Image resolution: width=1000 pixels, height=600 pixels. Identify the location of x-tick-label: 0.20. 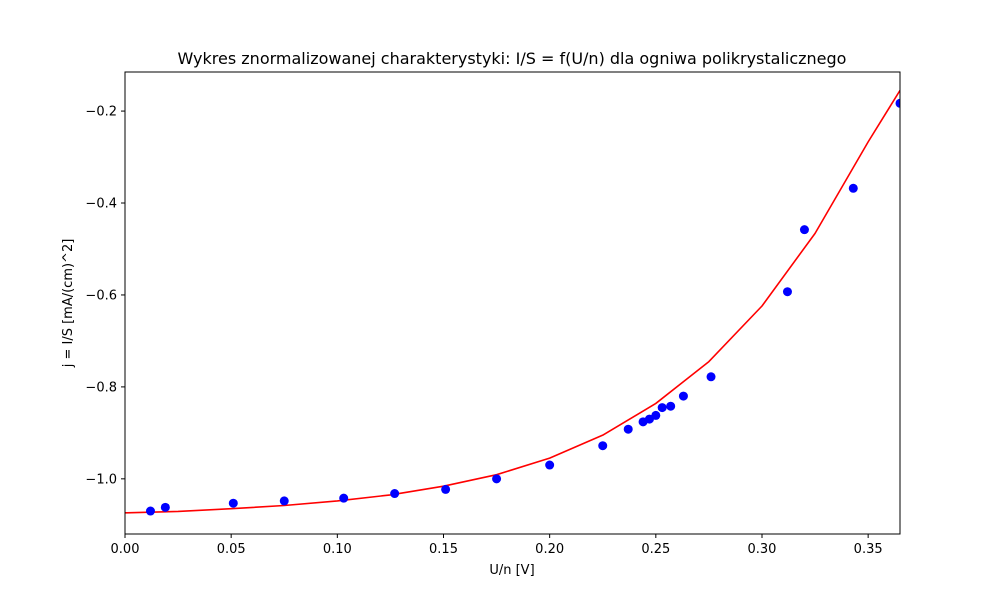
(549, 549).